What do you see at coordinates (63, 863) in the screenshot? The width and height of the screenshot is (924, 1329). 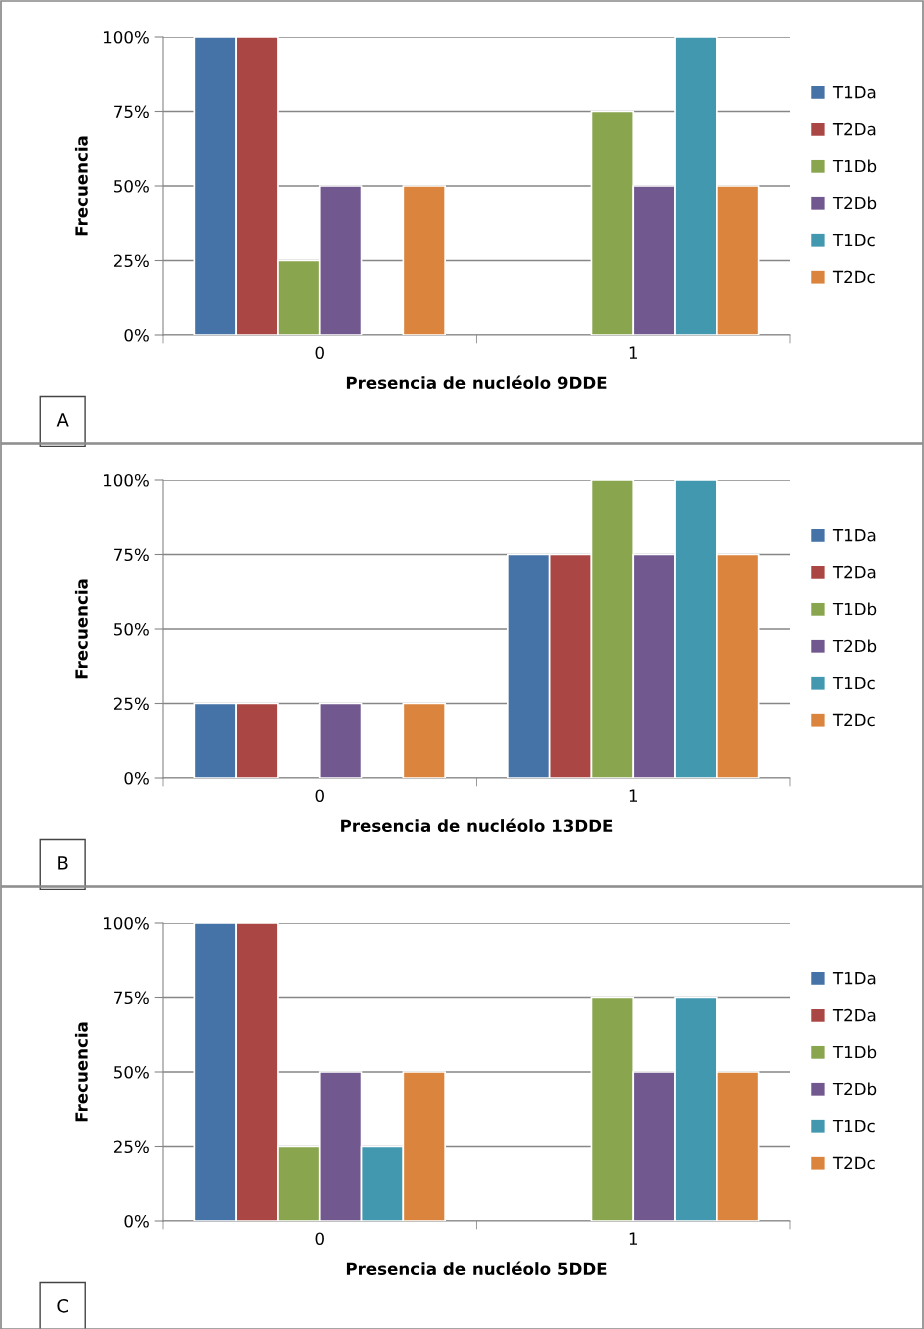 I see `text: B` at bounding box center [63, 863].